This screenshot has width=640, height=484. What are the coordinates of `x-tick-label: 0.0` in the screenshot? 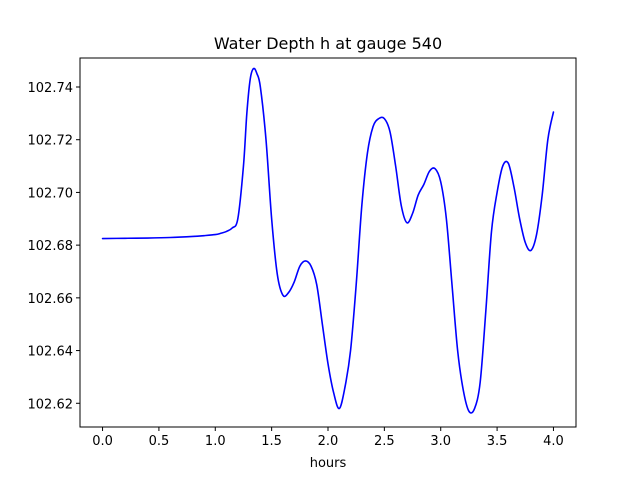 It's located at (102, 441).